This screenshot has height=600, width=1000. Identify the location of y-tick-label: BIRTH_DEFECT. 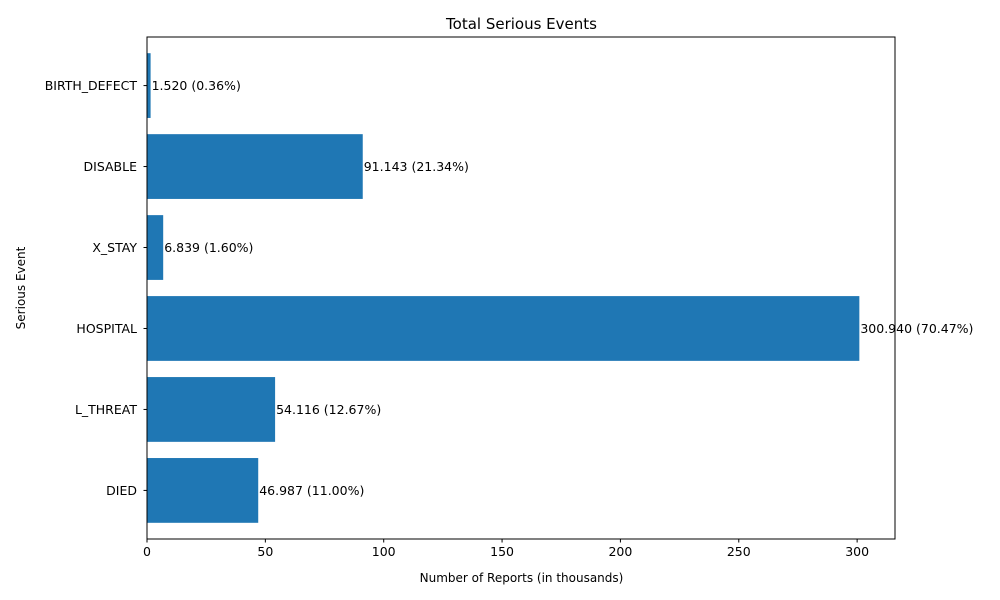
(91, 85).